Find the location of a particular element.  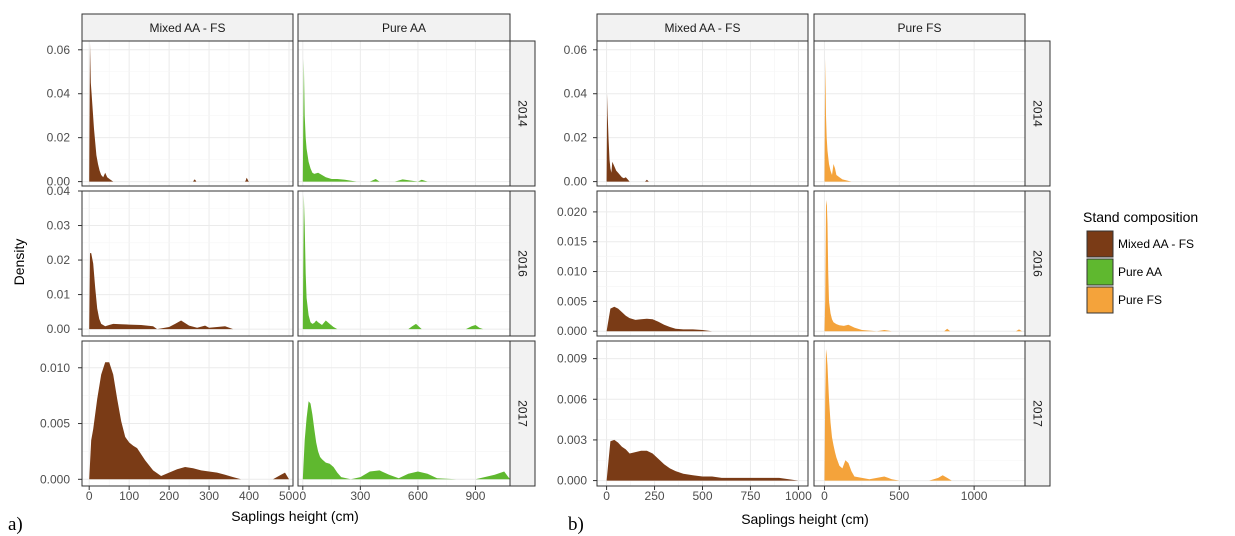

chart-a-panel-mixed-aa-fs-2014-background is located at coordinates (187, 113).